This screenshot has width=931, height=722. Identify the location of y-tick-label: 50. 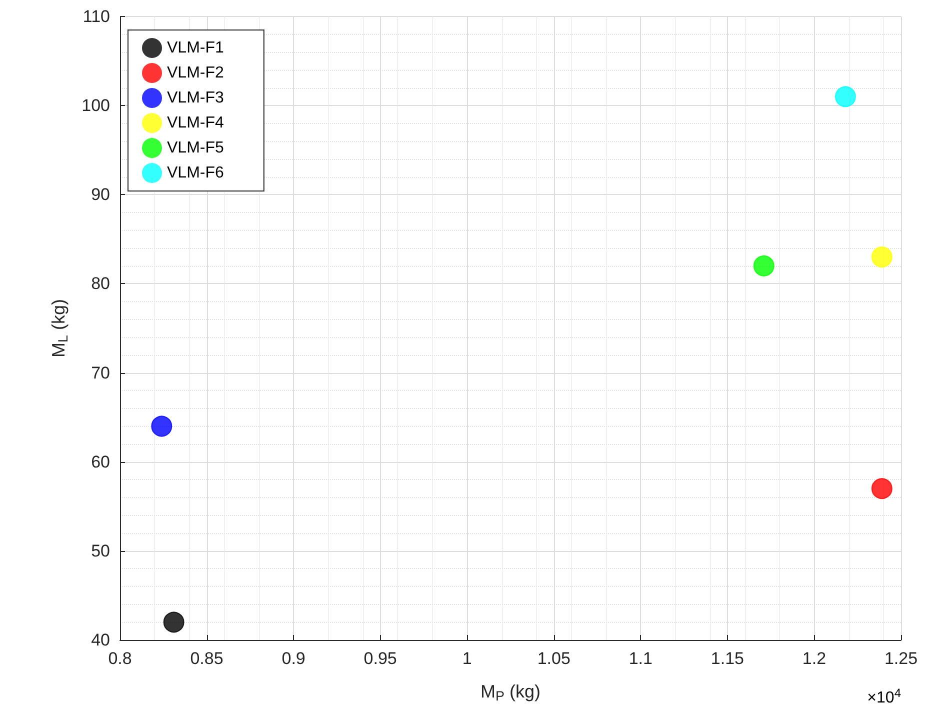
(100, 550).